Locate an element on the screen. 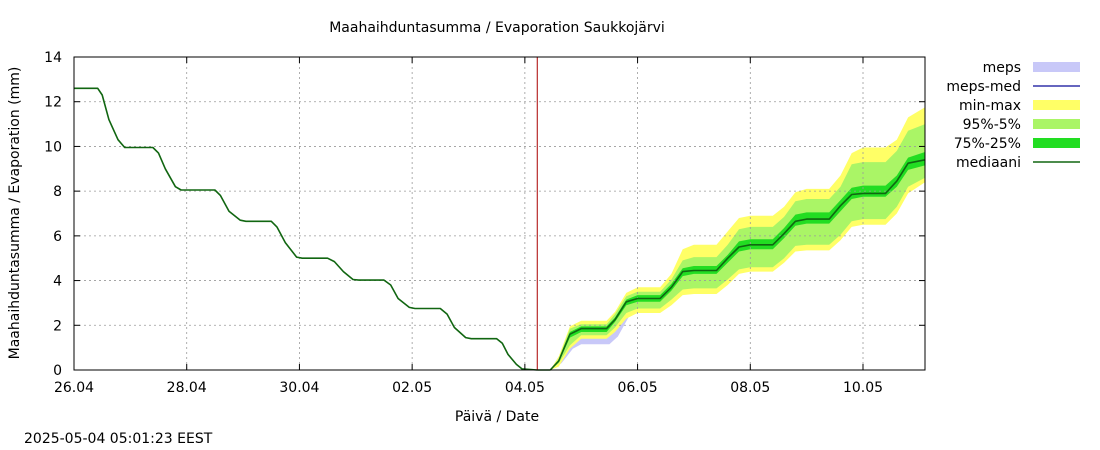 The width and height of the screenshot is (1100, 450). x-axis-label: Päivä / Date is located at coordinates (497, 417).